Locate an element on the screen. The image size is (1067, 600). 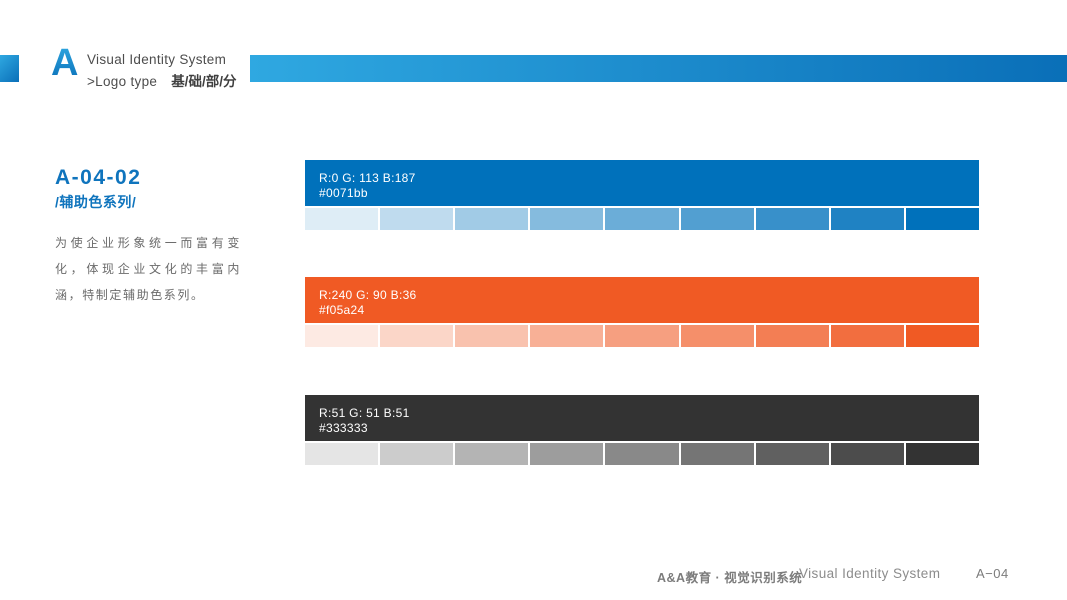
top-gradient-bar is located at coordinates (658, 68).